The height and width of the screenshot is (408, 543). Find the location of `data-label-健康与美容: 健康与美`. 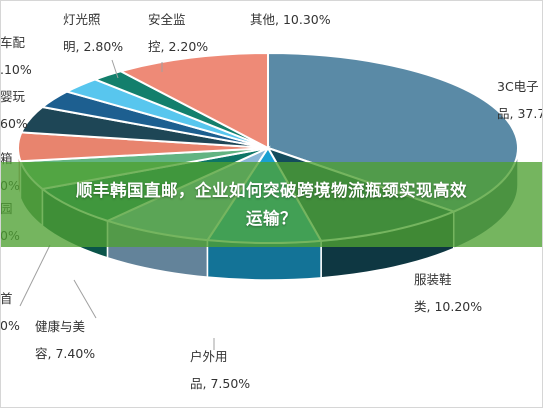

data-label-健康与美容: 健康与美 is located at coordinates (60, 326).